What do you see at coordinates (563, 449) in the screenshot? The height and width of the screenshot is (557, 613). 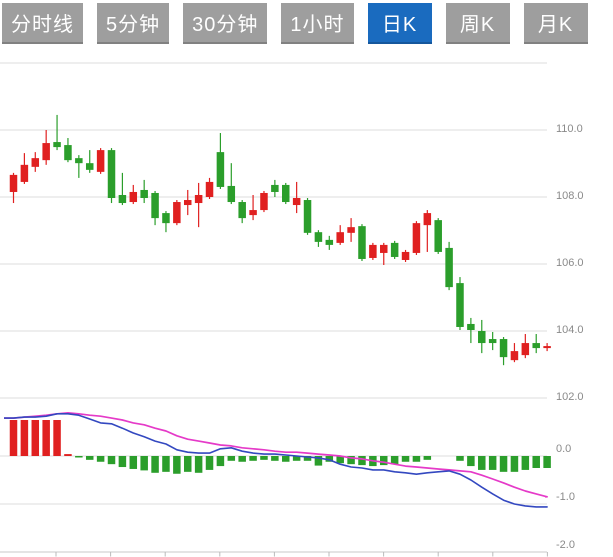 I see `macd-axis-label: 0.0` at bounding box center [563, 449].